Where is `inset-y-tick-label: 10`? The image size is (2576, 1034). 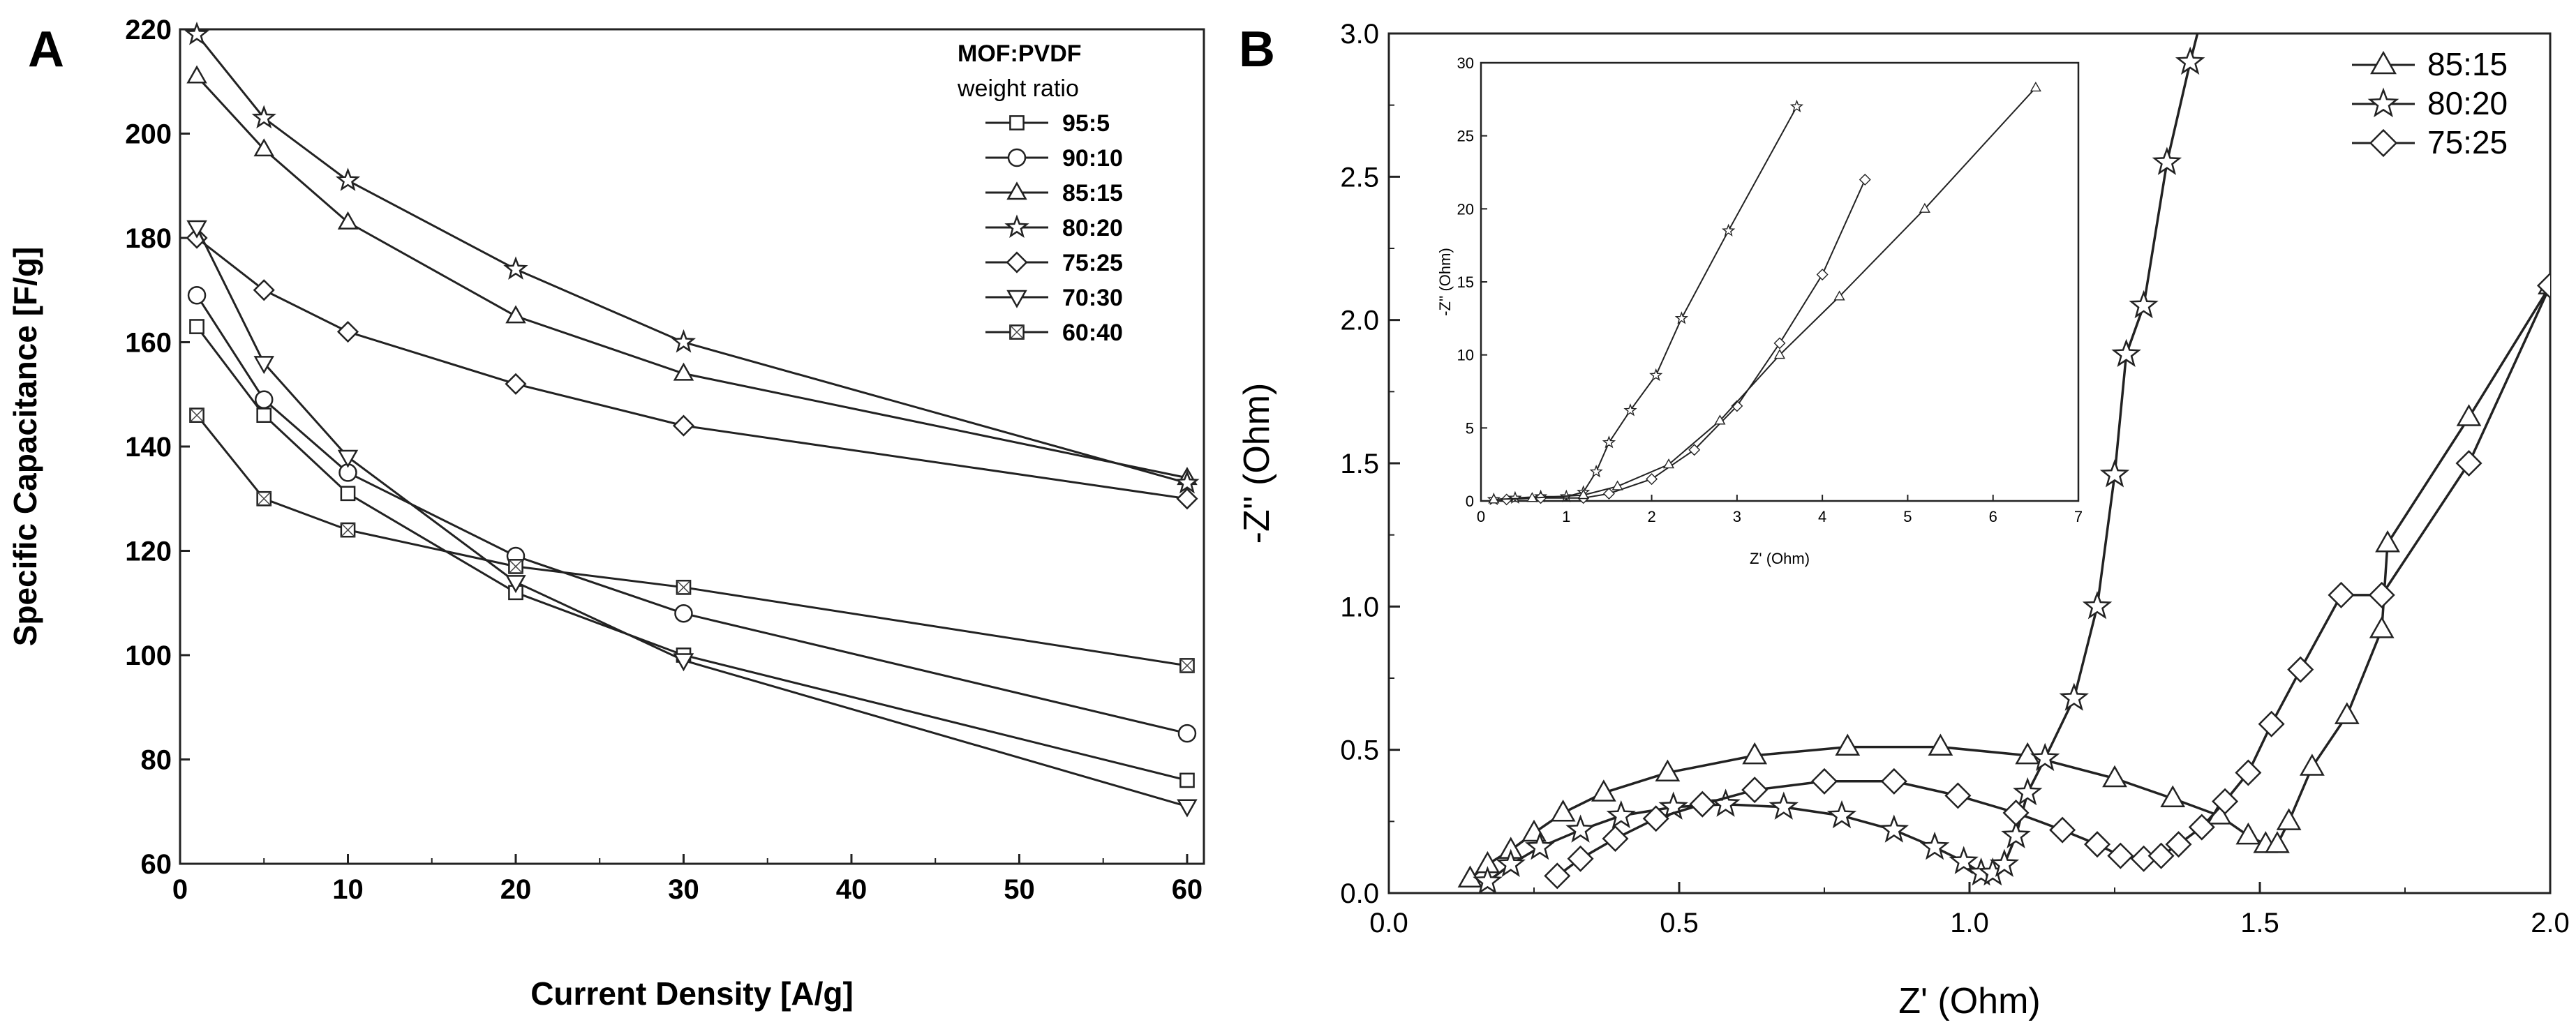 inset-y-tick-label: 10 is located at coordinates (1466, 355).